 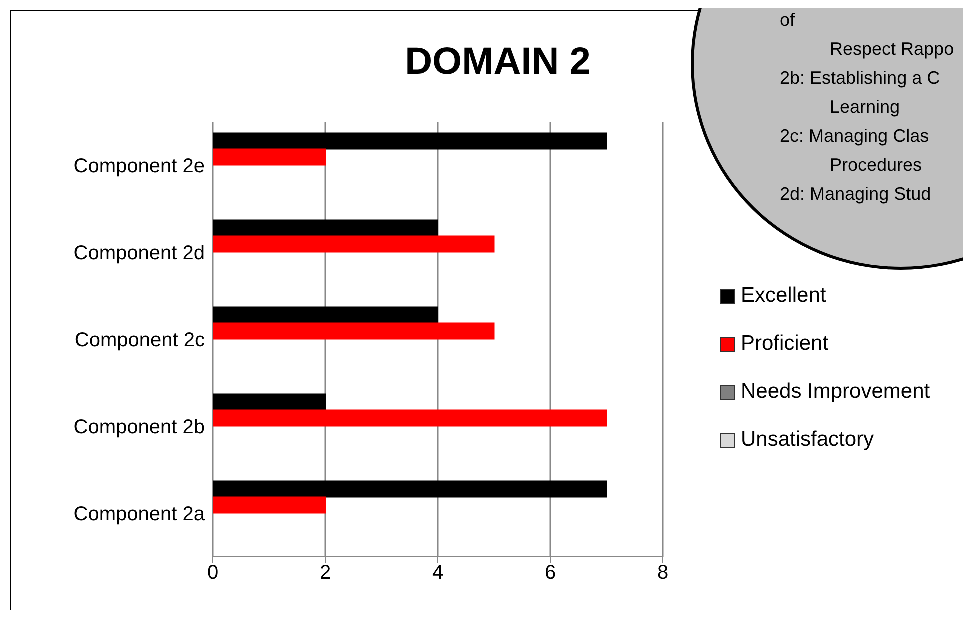 I want to click on legend-label: Proficient, so click(x=785, y=344).